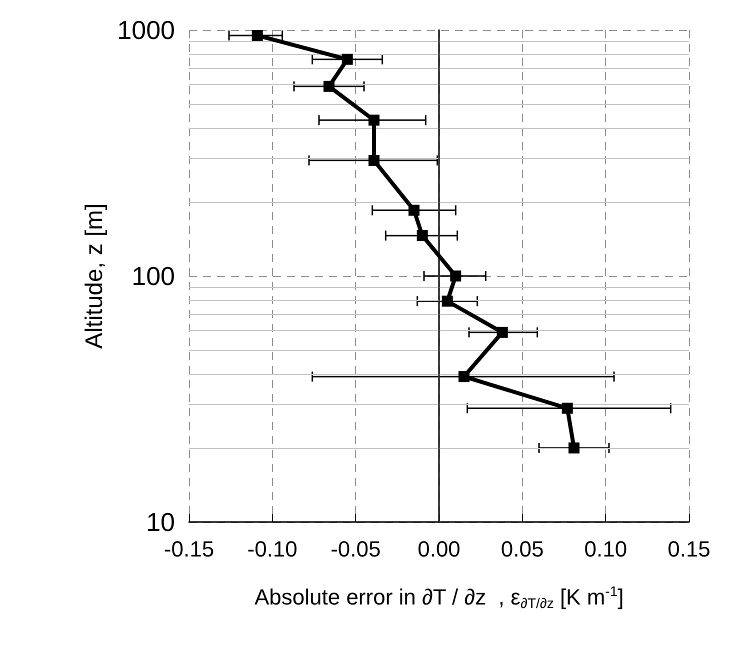 This screenshot has height=664, width=734. Describe the element at coordinates (189, 549) in the screenshot. I see `x-tick-label: -0.15` at that location.